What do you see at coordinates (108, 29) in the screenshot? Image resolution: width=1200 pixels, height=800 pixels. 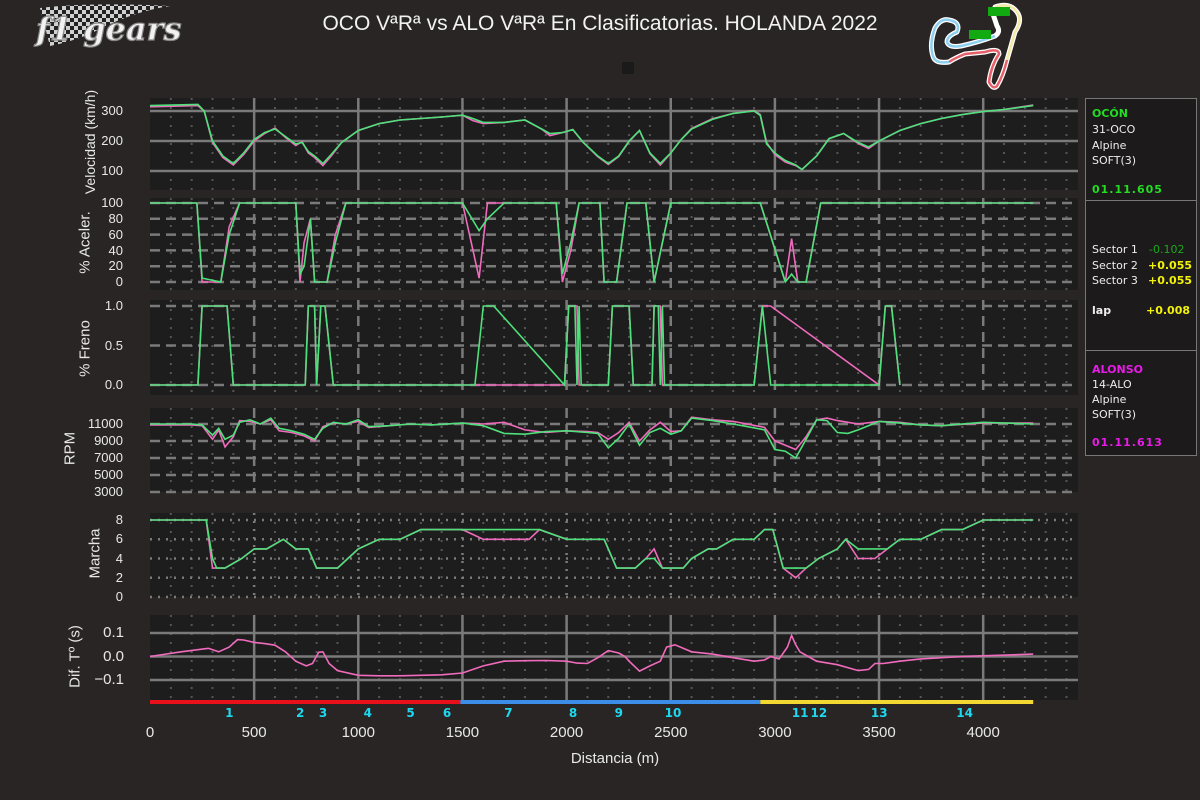 I see `logo-text: f1 gears` at bounding box center [108, 29].